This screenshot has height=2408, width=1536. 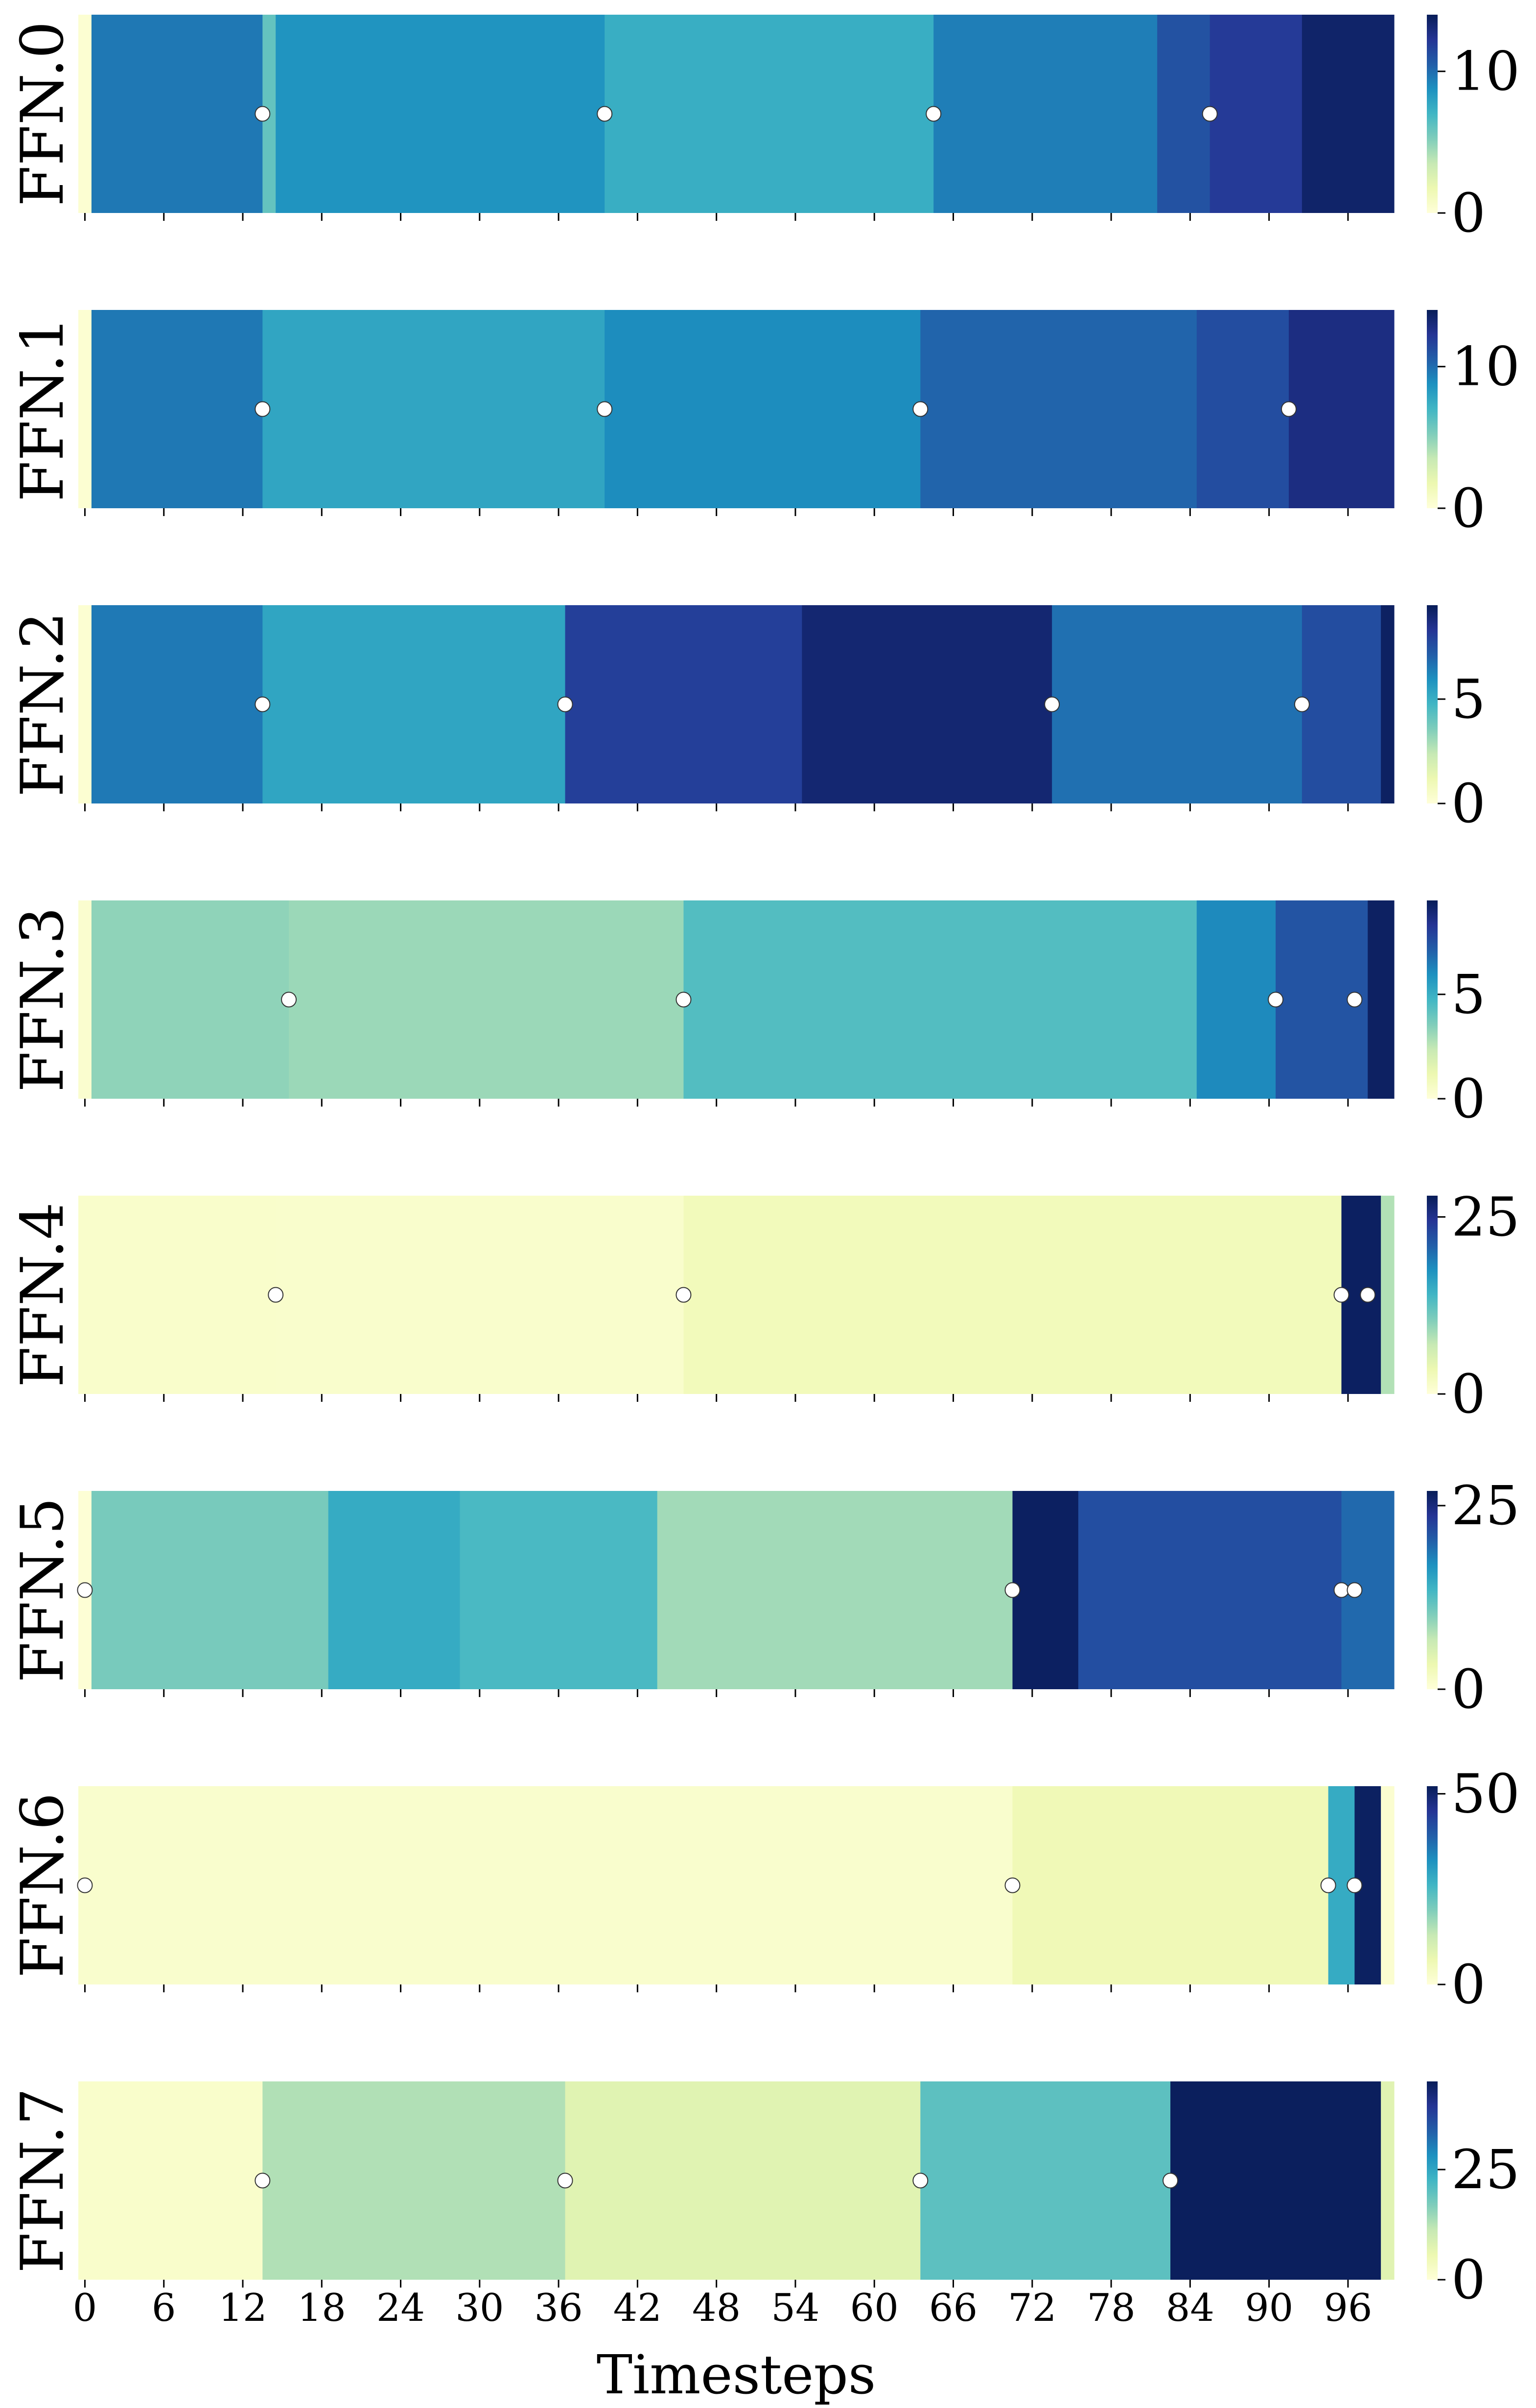 I want to click on x-tick-label: 0, so click(x=85, y=2308).